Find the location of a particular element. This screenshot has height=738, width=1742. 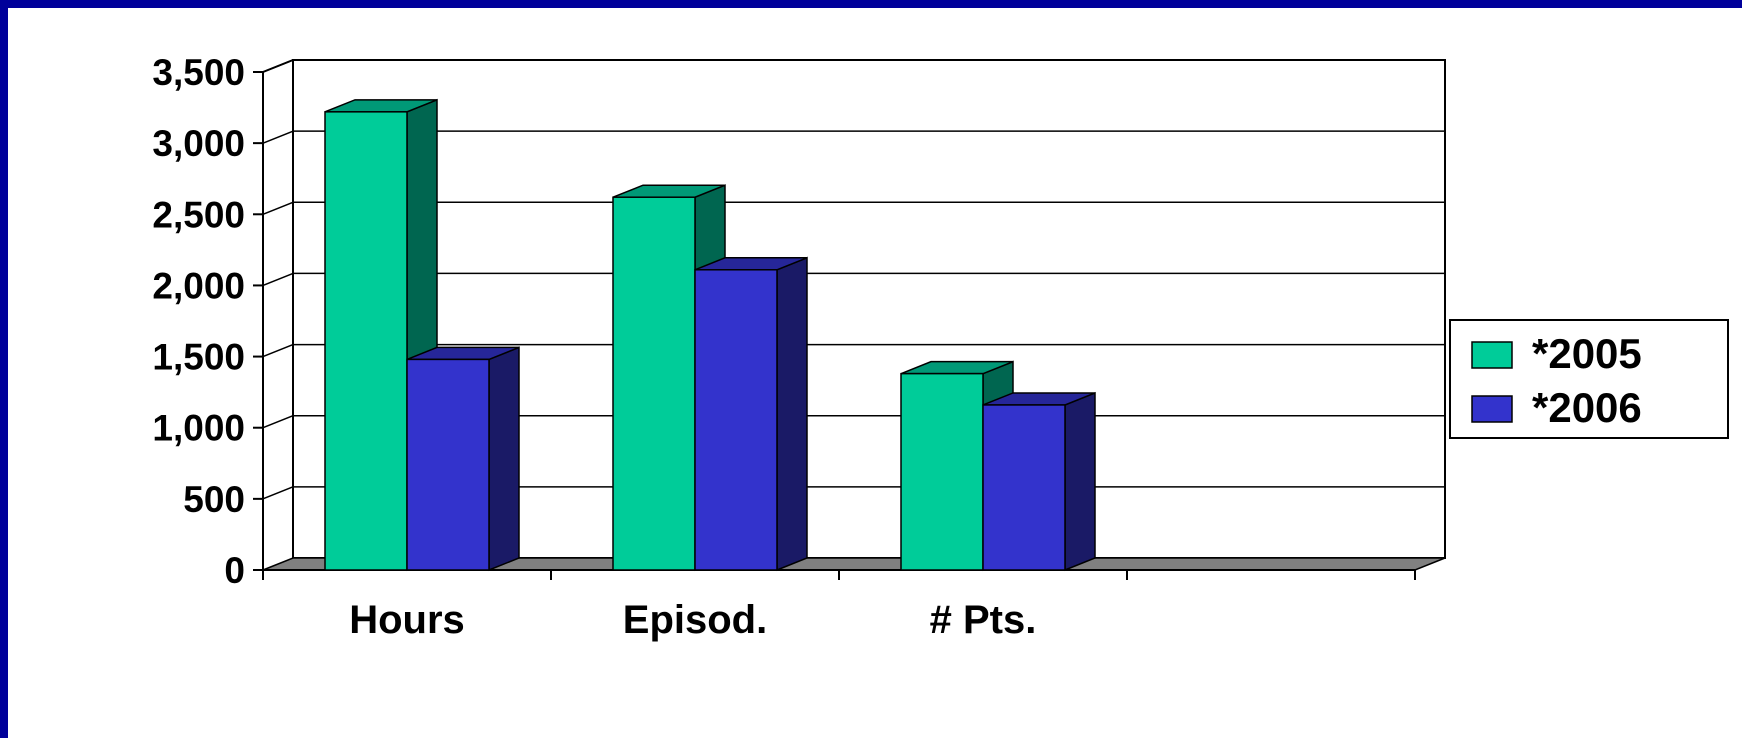

y-tick-label: 0 is located at coordinates (234, 570).